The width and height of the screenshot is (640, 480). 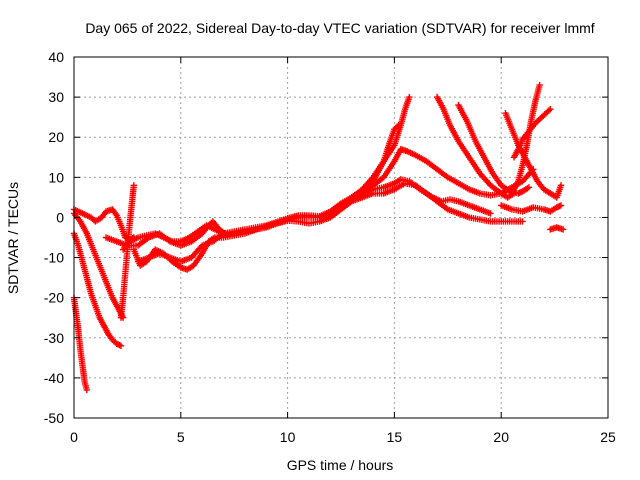 What do you see at coordinates (340, 465) in the screenshot?
I see `x-axis-label: GPS time / hours` at bounding box center [340, 465].